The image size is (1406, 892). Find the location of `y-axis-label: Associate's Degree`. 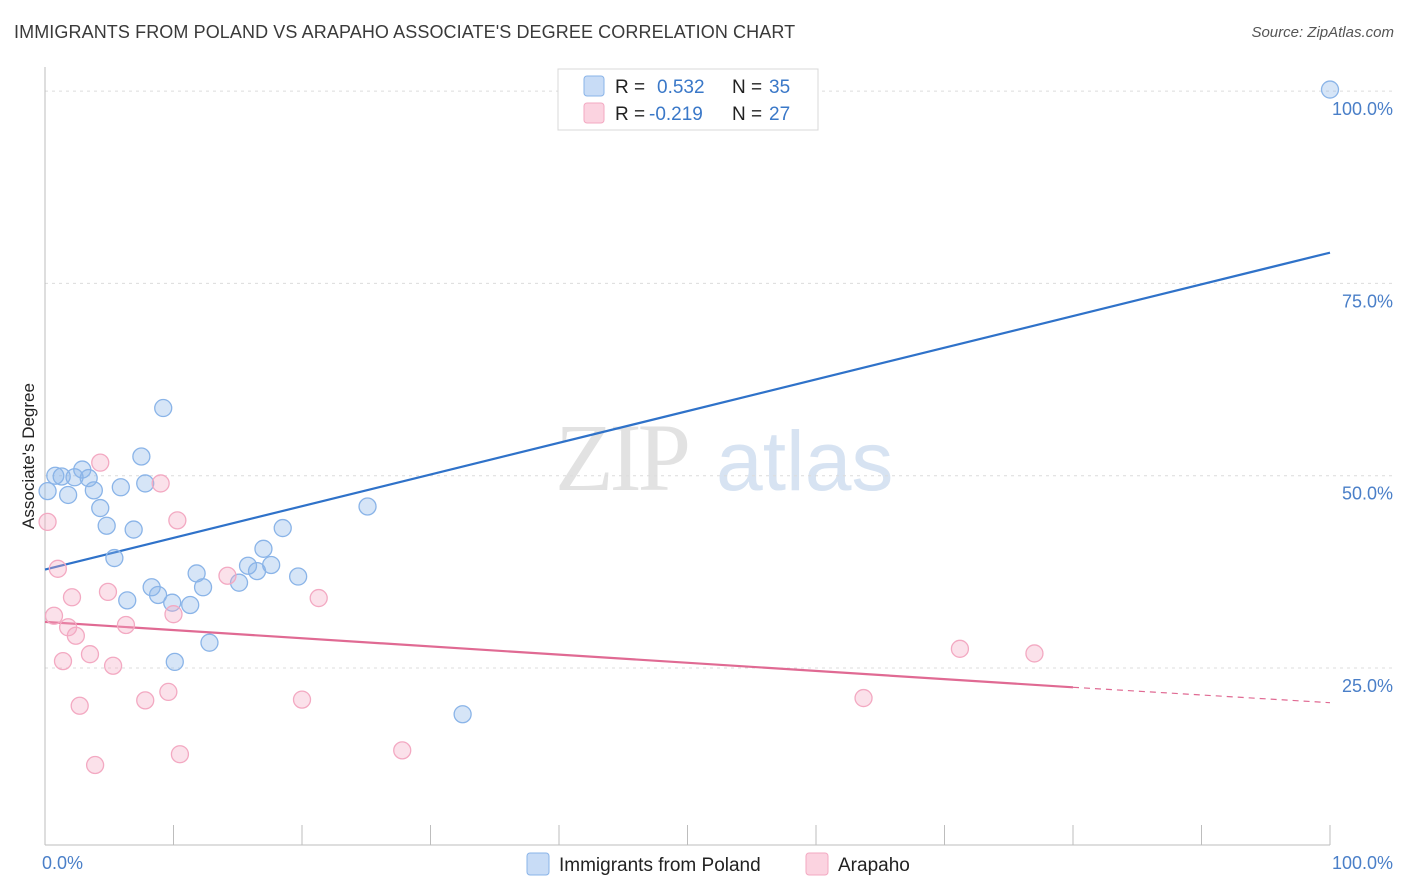

y-axis-label: Associate's Degree is located at coordinates (28, 456).